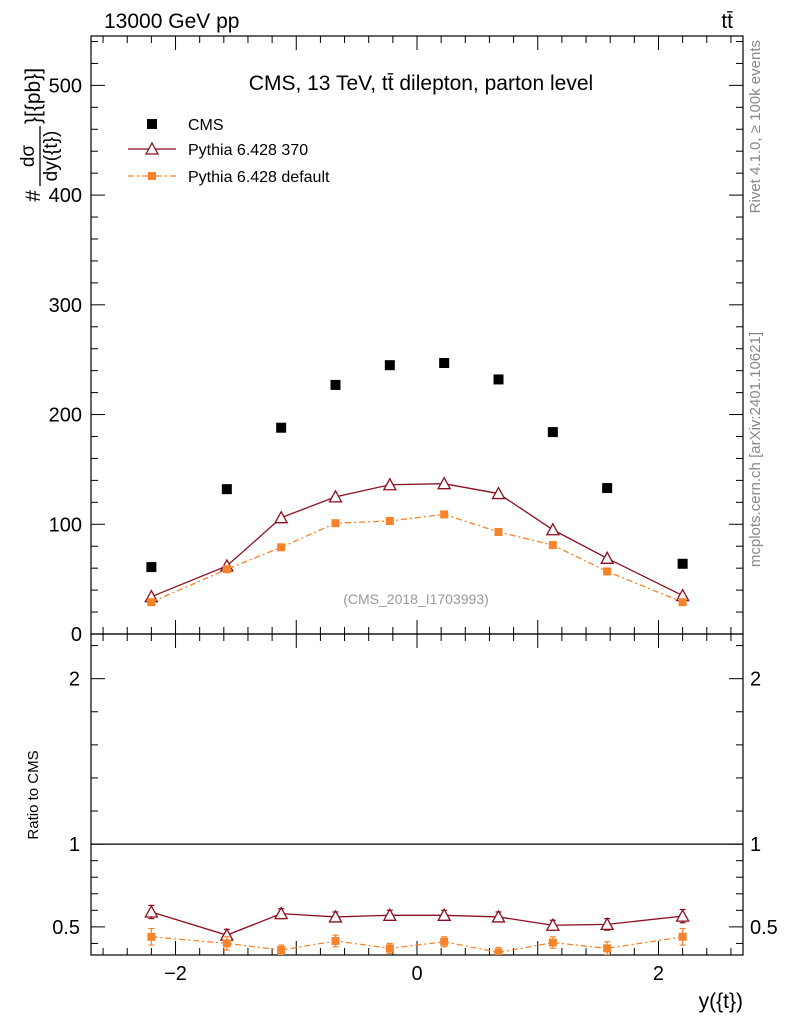 Image resolution: width=786 pixels, height=1024 pixels. Describe the element at coordinates (33, 794) in the screenshot. I see `ratio-y-axis-label: Ratio to CMS` at that location.